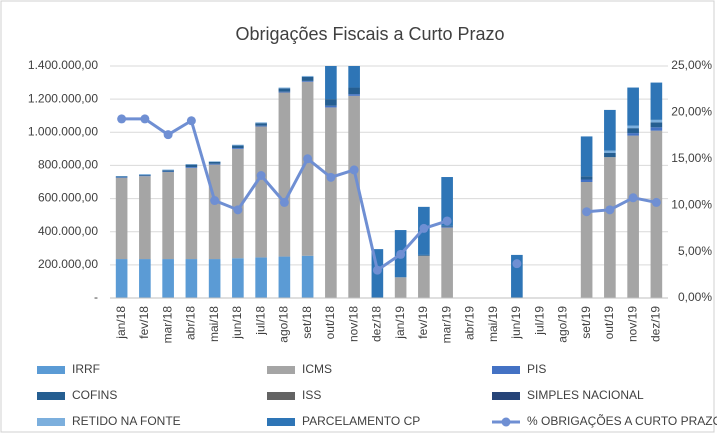  Describe the element at coordinates (307, 322) in the screenshot. I see `x-tick-label: set/18` at that location.